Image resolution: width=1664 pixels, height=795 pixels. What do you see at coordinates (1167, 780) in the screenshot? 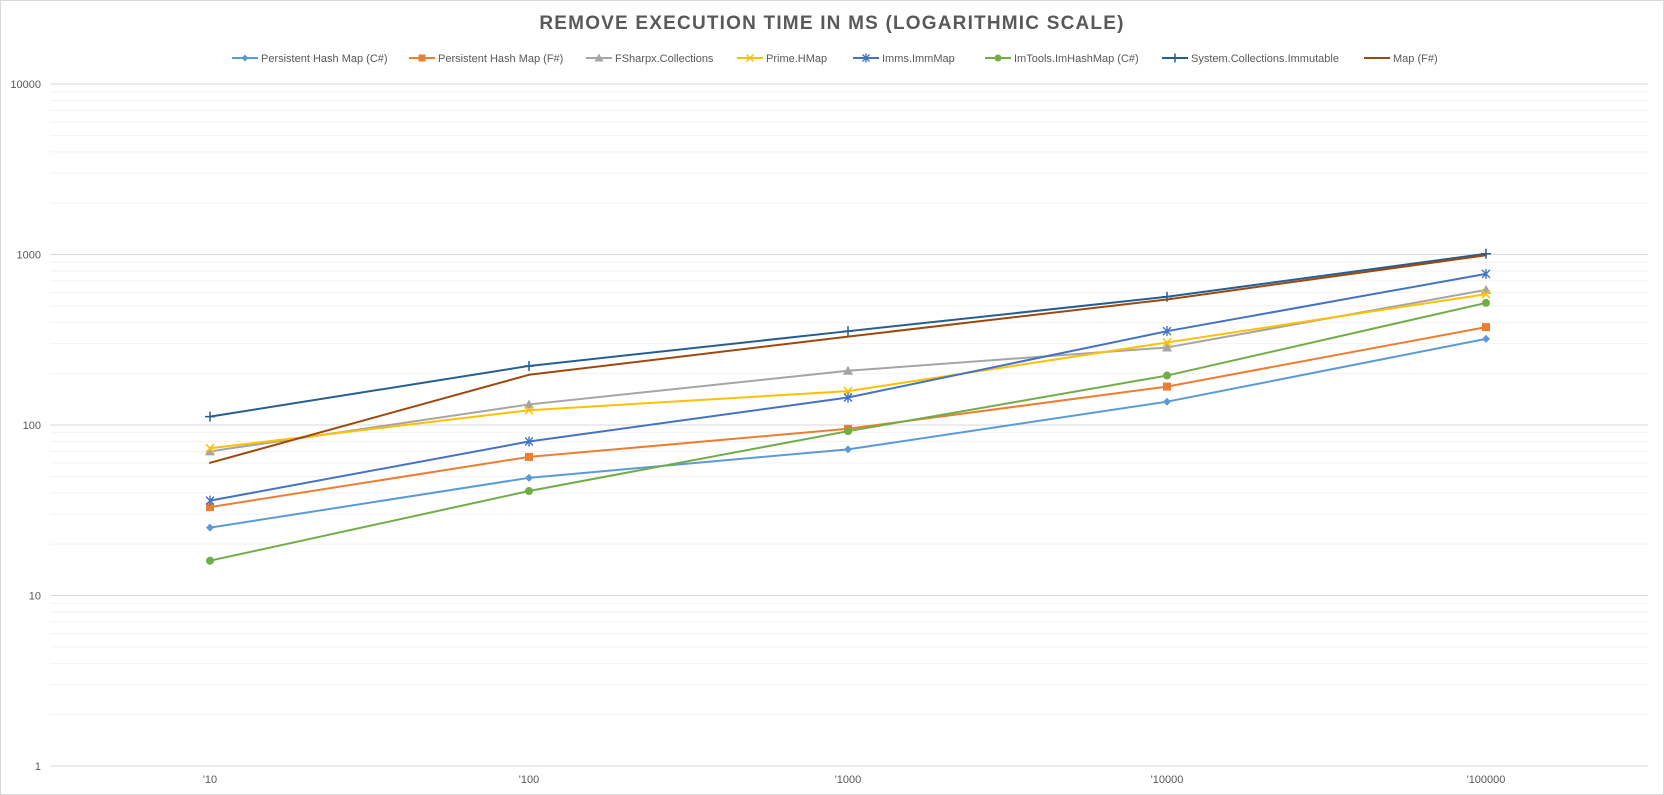
I see `x-tick-label: '10000` at bounding box center [1167, 780].